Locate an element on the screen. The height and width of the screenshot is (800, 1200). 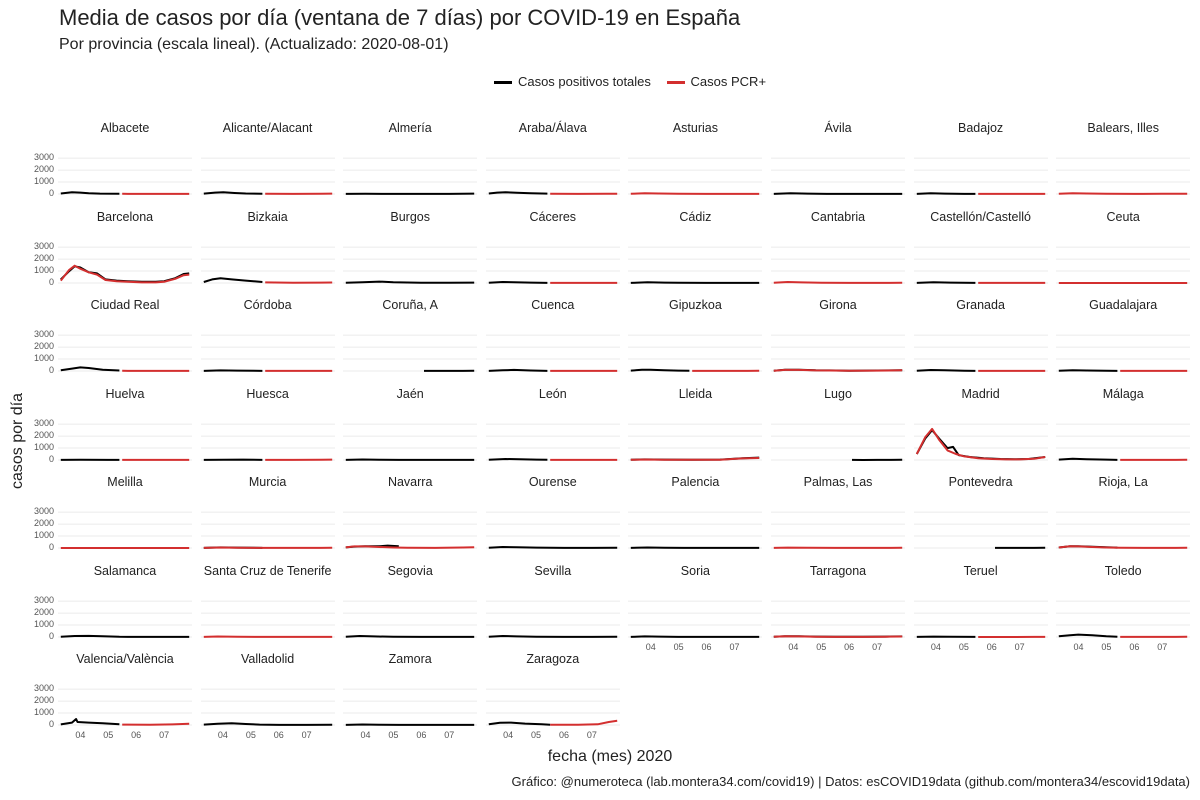
panel-25: Huesca is located at coordinates (267, 431).